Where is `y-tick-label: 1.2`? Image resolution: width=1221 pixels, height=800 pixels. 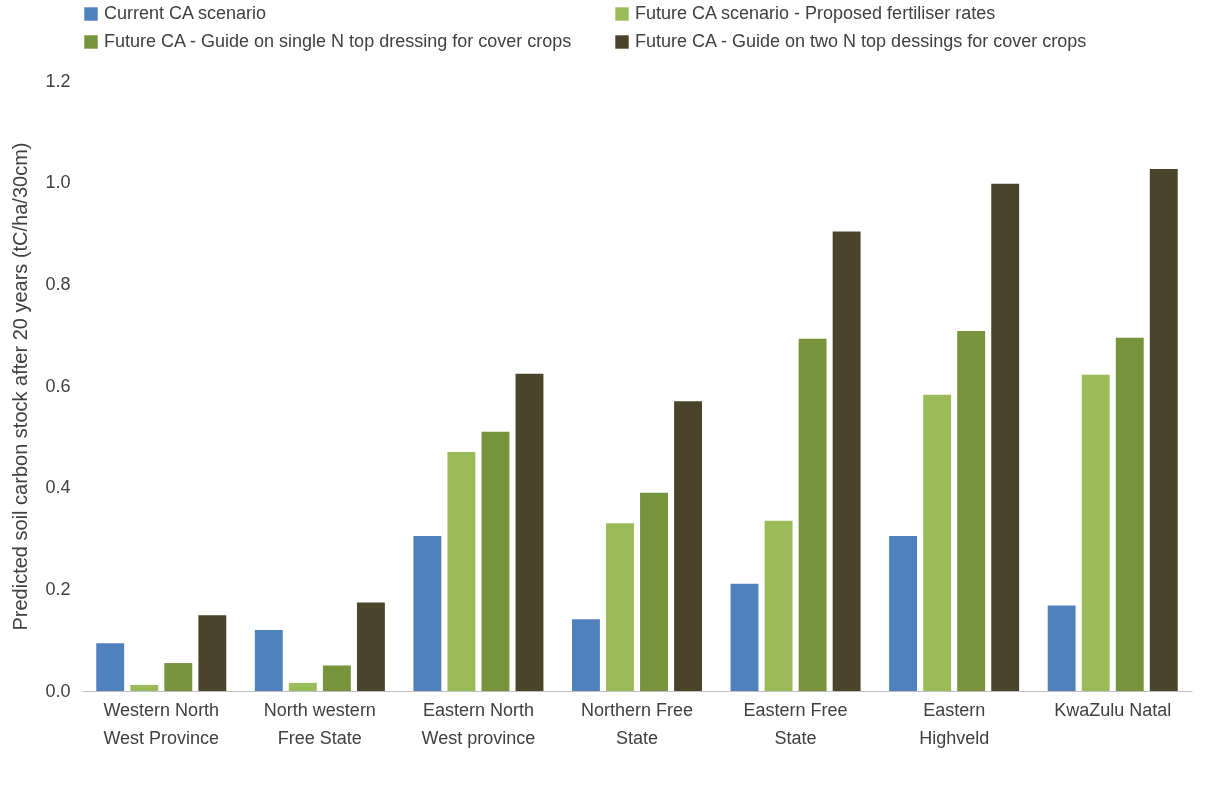
y-tick-label: 1.2 is located at coordinates (58, 80).